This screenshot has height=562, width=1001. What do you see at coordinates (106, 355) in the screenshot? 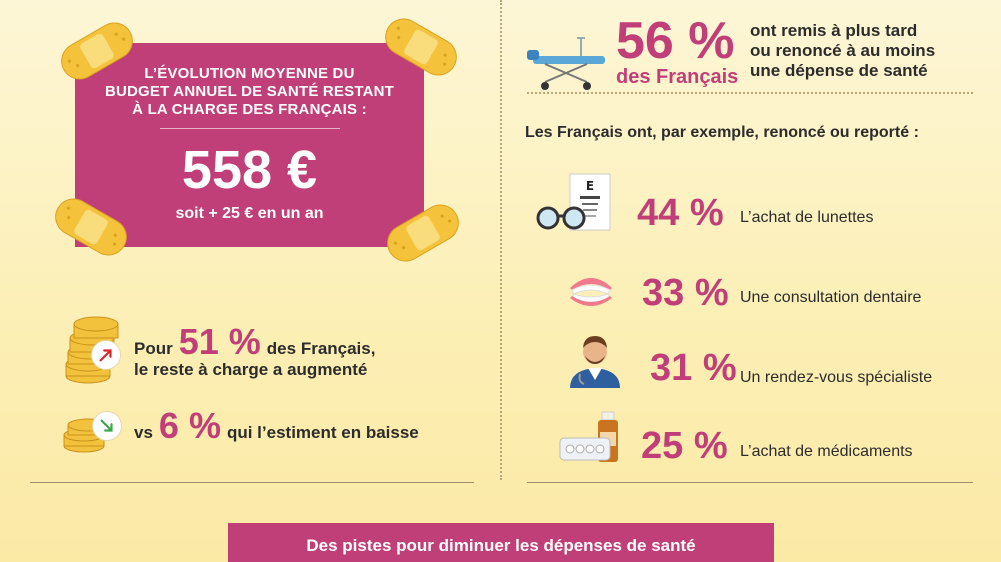
I see `arrow-up-icon` at bounding box center [106, 355].